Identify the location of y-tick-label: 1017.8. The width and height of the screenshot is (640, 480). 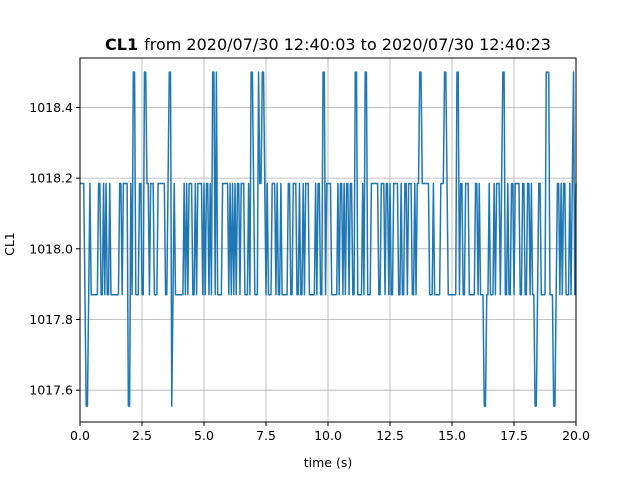
(51, 319).